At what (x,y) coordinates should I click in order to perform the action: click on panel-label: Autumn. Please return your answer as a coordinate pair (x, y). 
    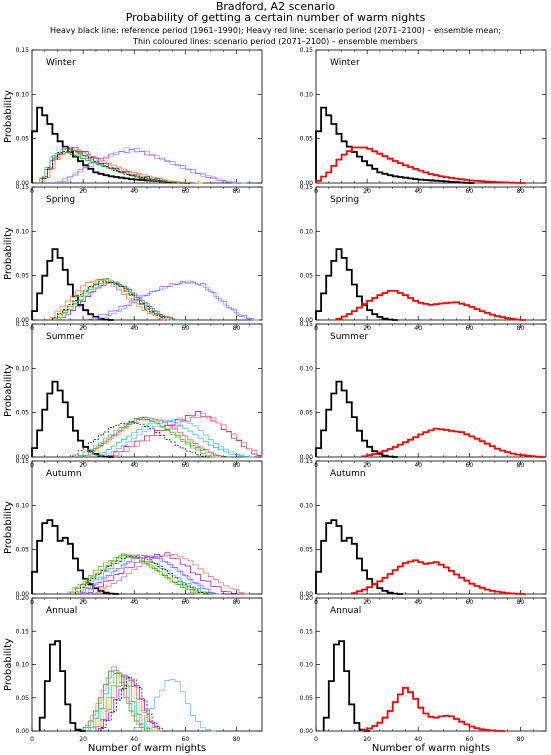
    Looking at the image, I should click on (348, 474).